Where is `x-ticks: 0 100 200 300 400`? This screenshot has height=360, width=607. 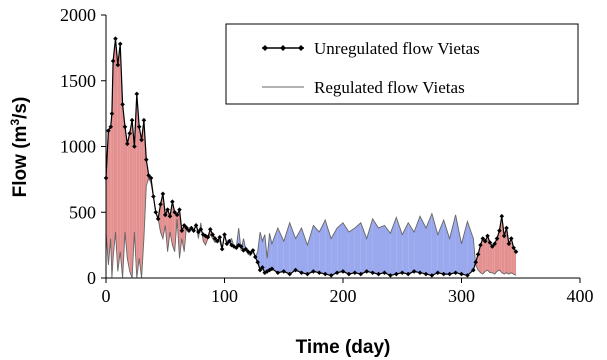 x-ticks: 0 100 200 300 400 is located at coordinates (348, 292).